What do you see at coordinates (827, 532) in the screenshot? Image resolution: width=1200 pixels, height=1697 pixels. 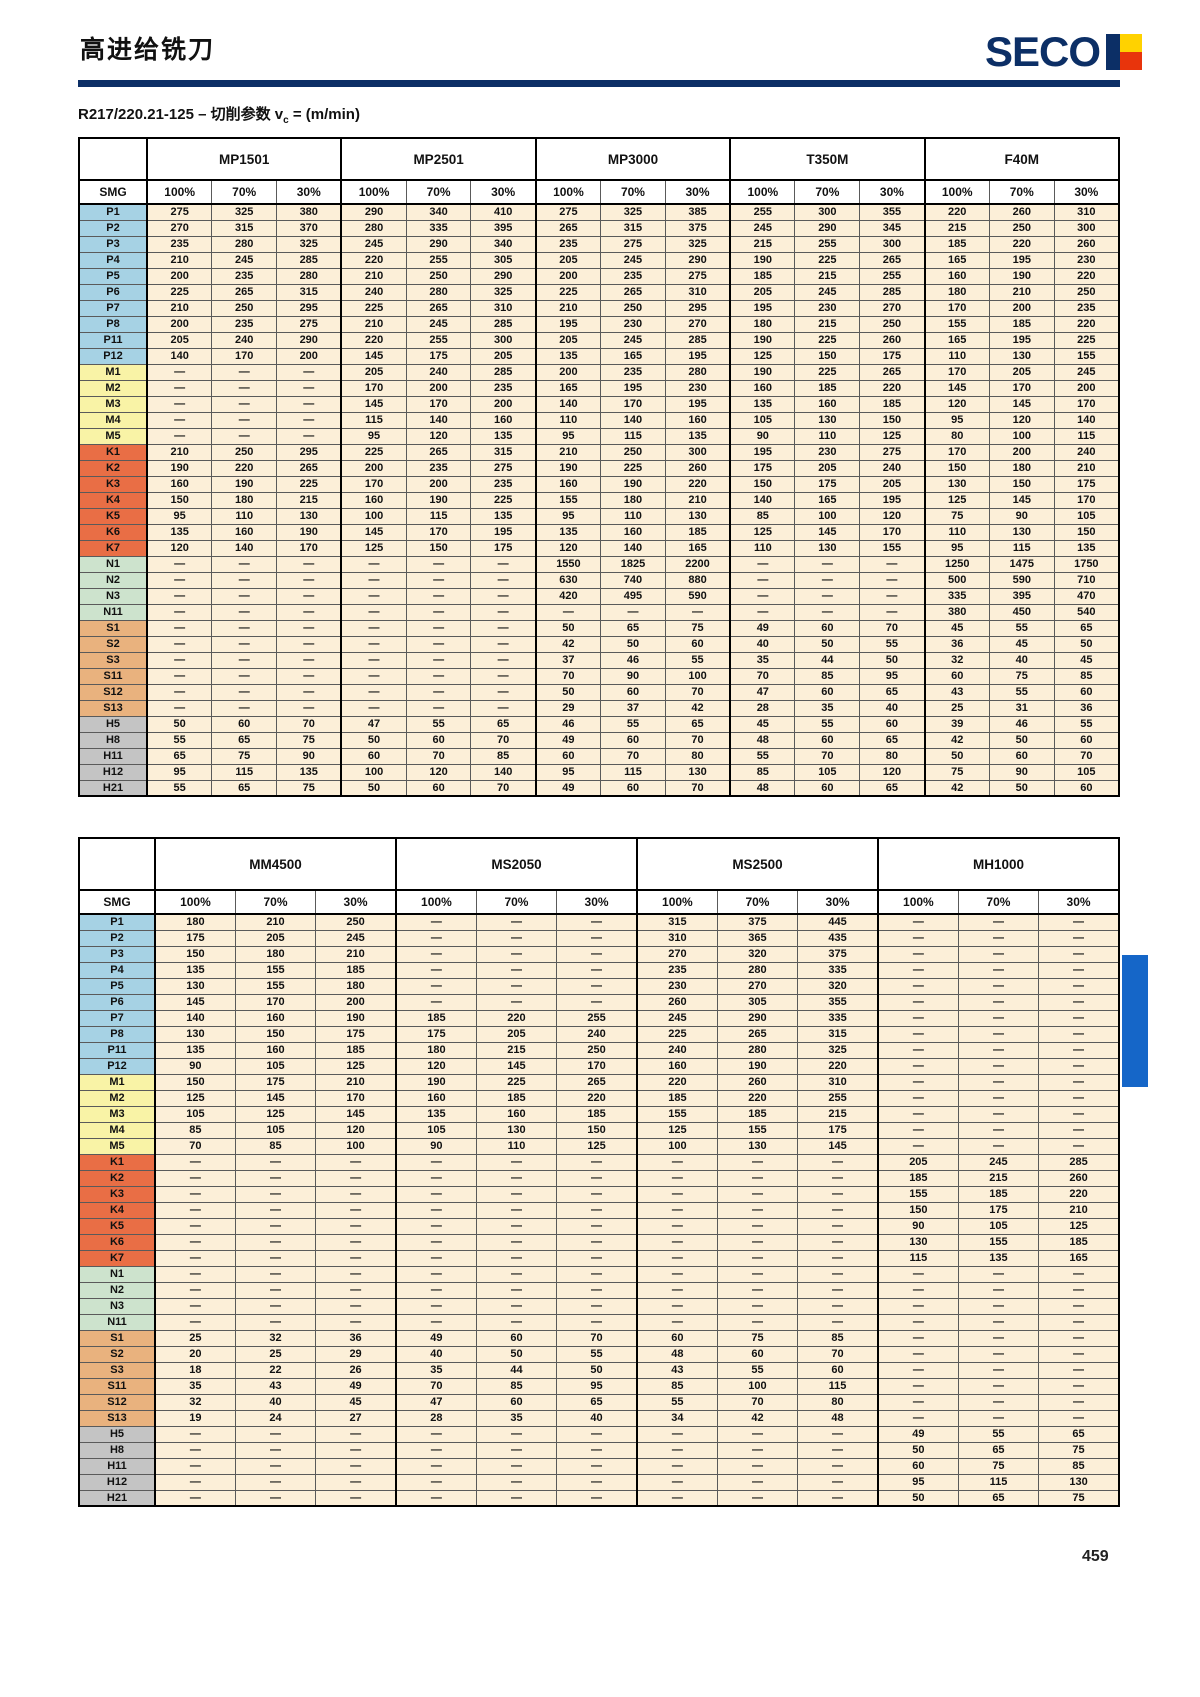 I see `value-cell: 145` at bounding box center [827, 532].